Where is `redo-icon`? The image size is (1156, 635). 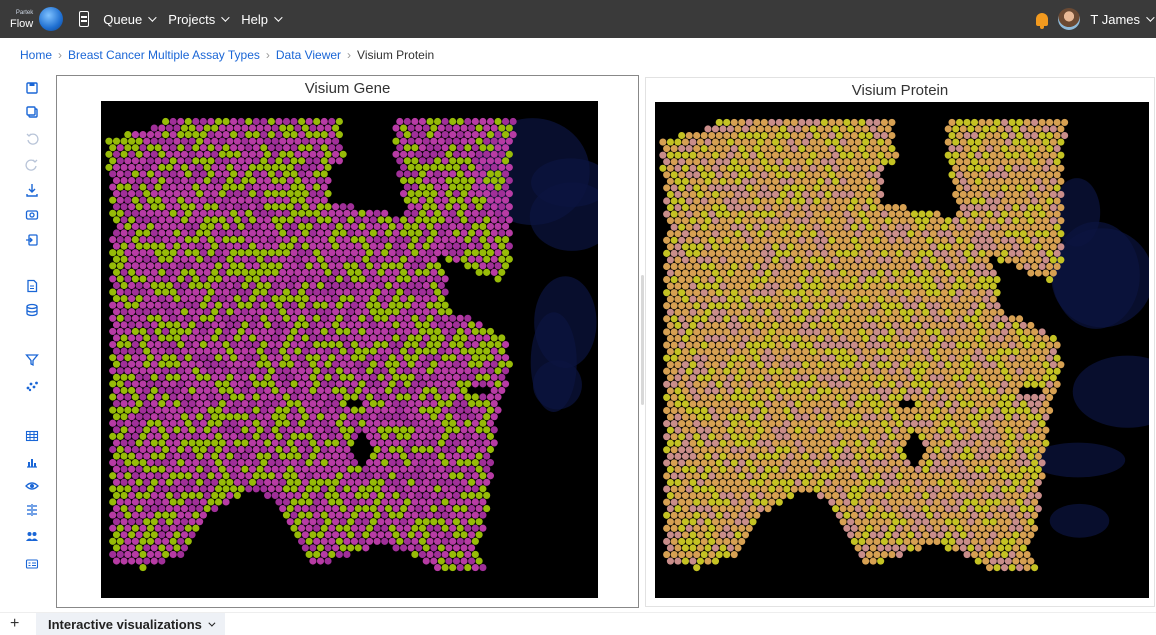
redo-icon is located at coordinates (32, 164).